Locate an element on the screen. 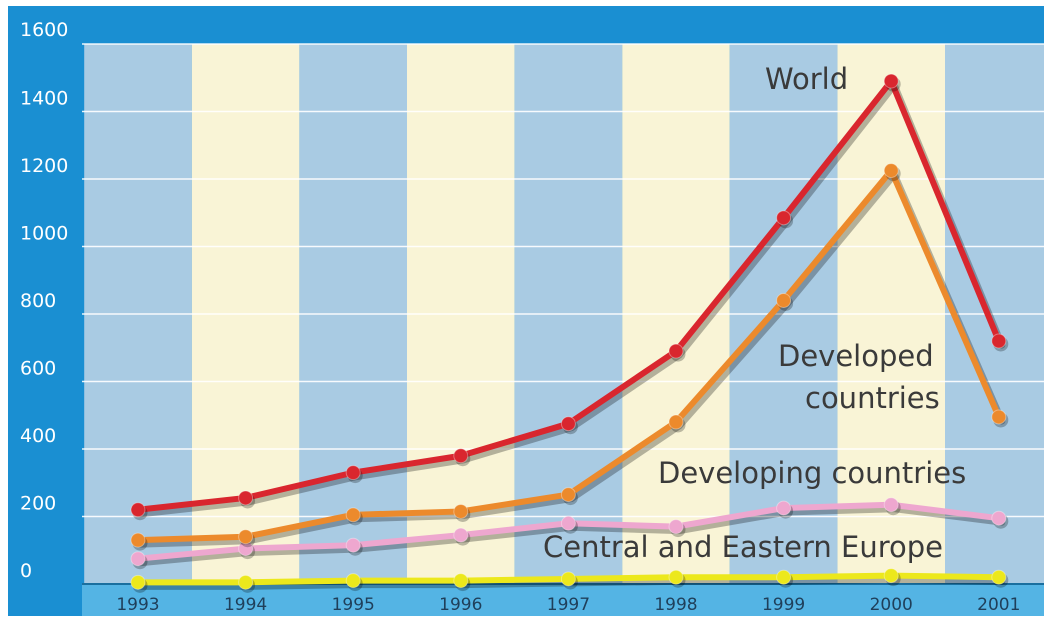 Image resolution: width=1048 pixels, height=626 pixels. x-axis-strip is located at coordinates (563, 600).